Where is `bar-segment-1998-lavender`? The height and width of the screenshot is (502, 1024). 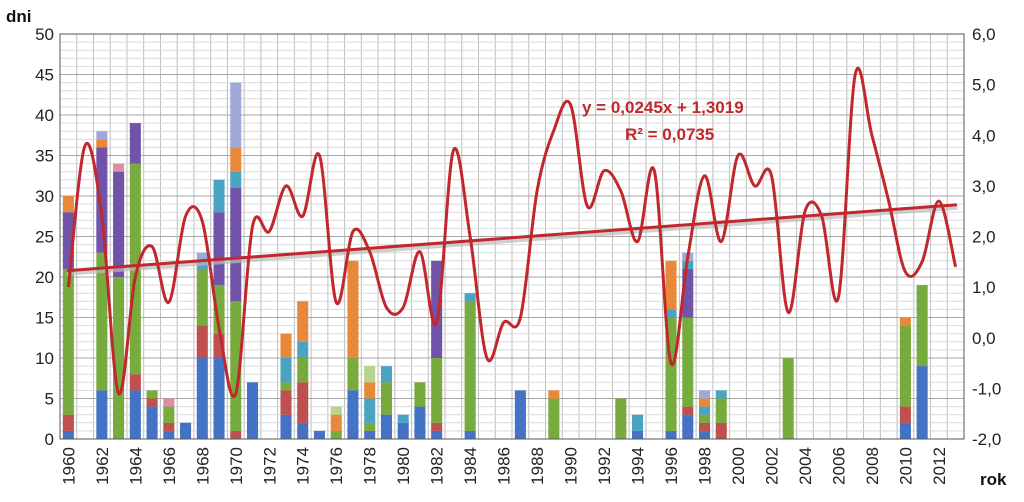 bar-segment-1998-lavender is located at coordinates (704, 394).